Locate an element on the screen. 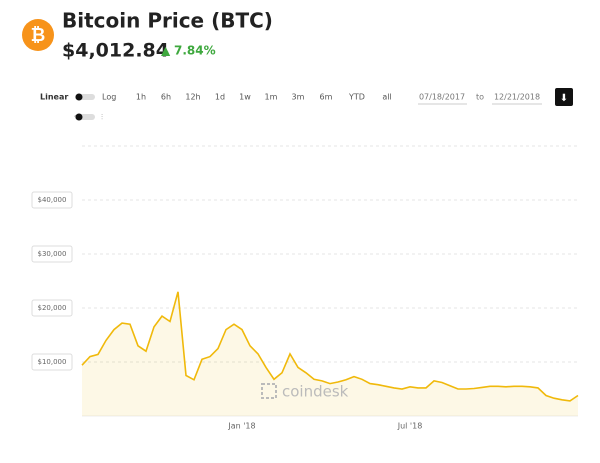 This screenshot has height=463, width=600. change-arrow: ▲ is located at coordinates (166, 51).